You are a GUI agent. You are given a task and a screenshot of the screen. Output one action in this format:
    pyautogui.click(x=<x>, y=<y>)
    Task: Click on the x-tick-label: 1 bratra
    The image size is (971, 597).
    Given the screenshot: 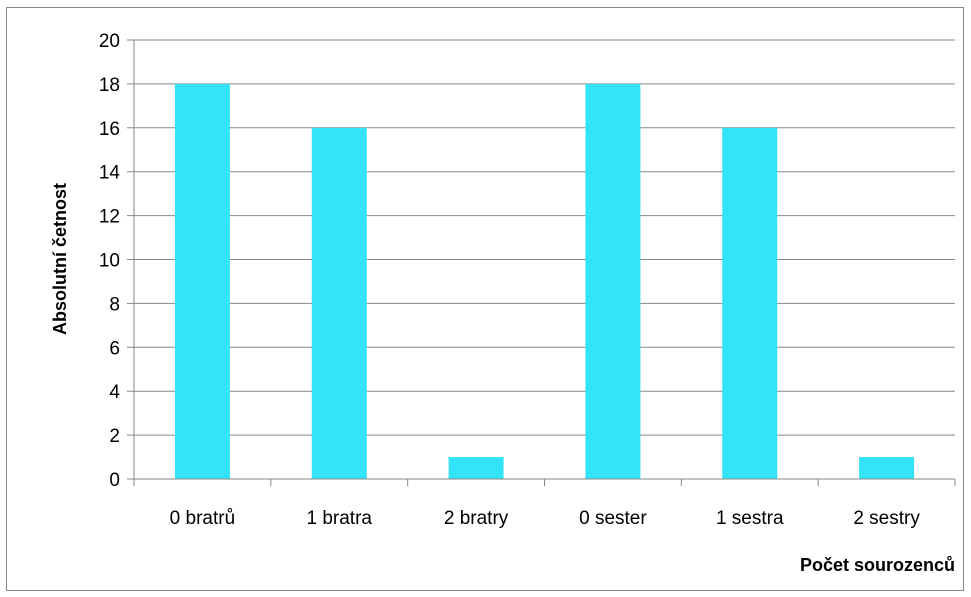 What is the action you would take?
    pyautogui.click(x=340, y=518)
    